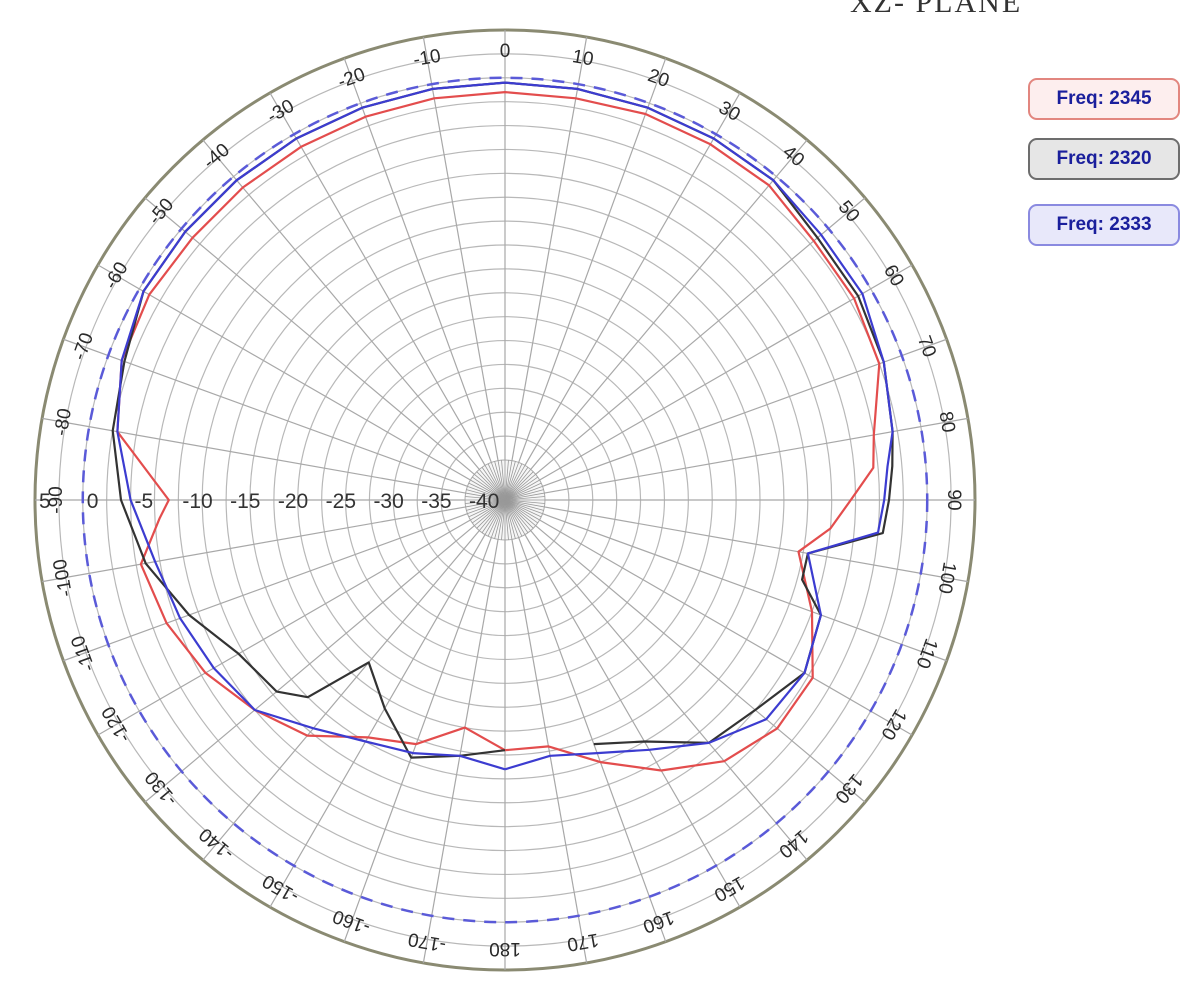  What do you see at coordinates (388, 501) in the screenshot?
I see `radial-tick-label: -30` at bounding box center [388, 501].